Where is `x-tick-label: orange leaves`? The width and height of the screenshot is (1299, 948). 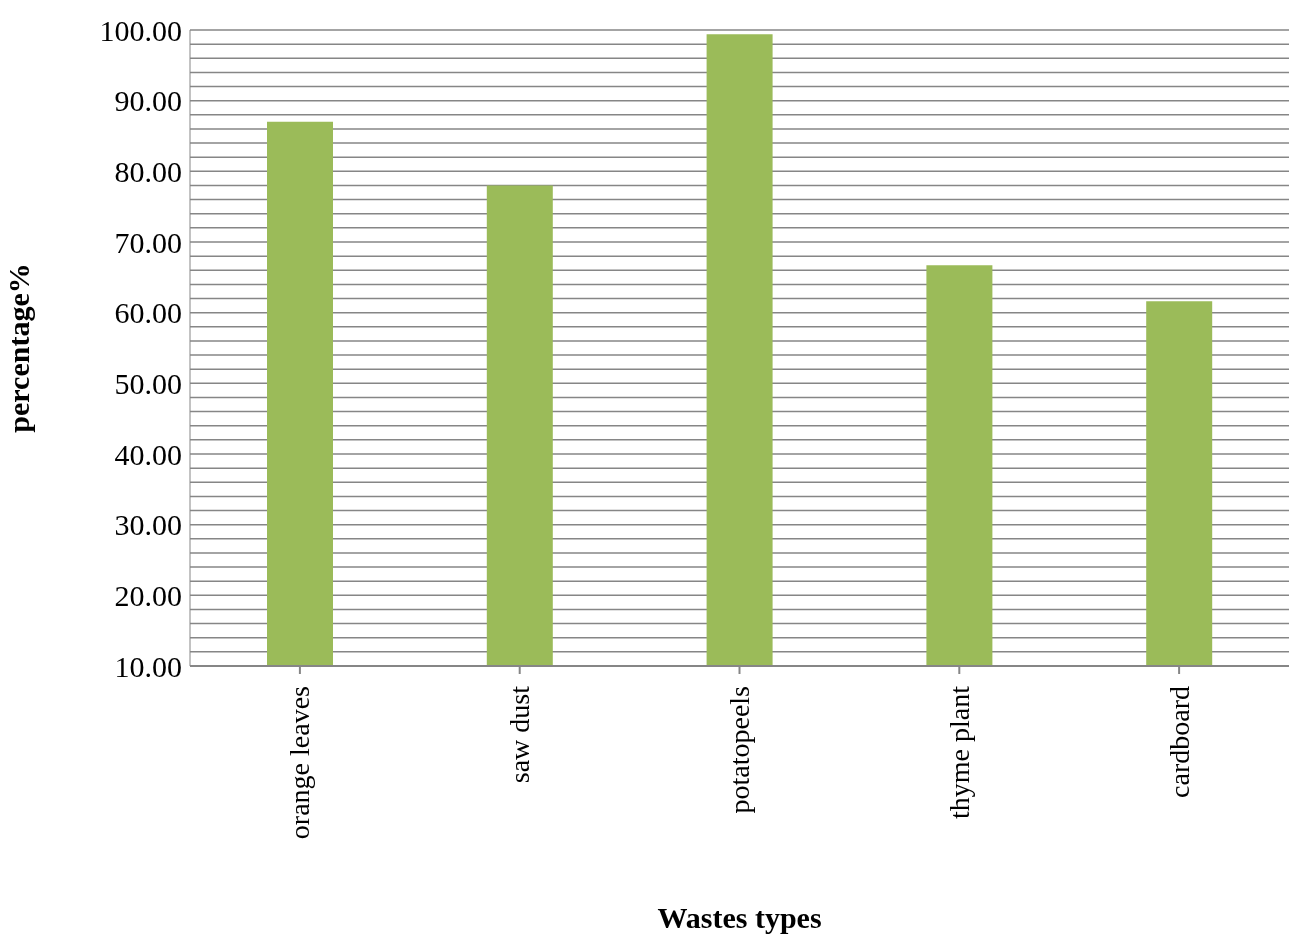
x-tick-label: orange leaves is located at coordinates (300, 763).